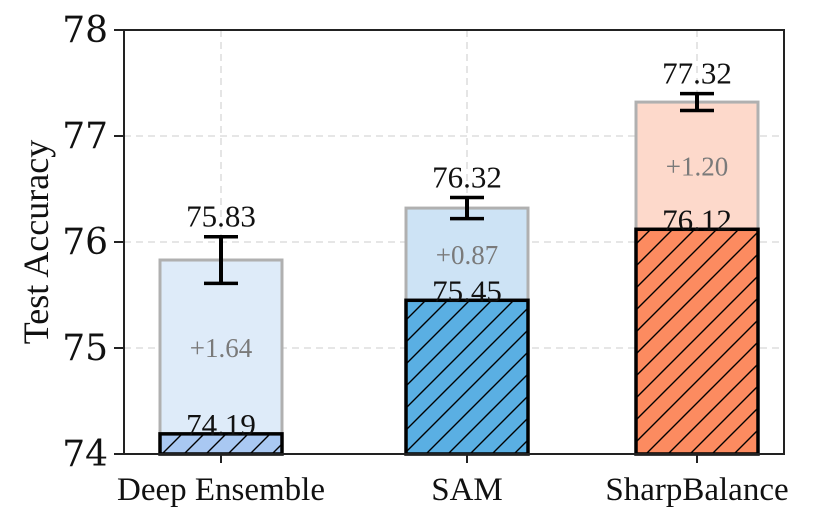 The height and width of the screenshot is (526, 830). Describe the element at coordinates (221, 424) in the screenshot. I see `base-value-label: 74.19` at that location.